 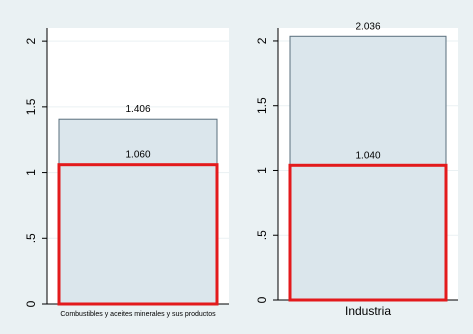 I want to click on x-category-label: Industria, so click(x=368, y=311).